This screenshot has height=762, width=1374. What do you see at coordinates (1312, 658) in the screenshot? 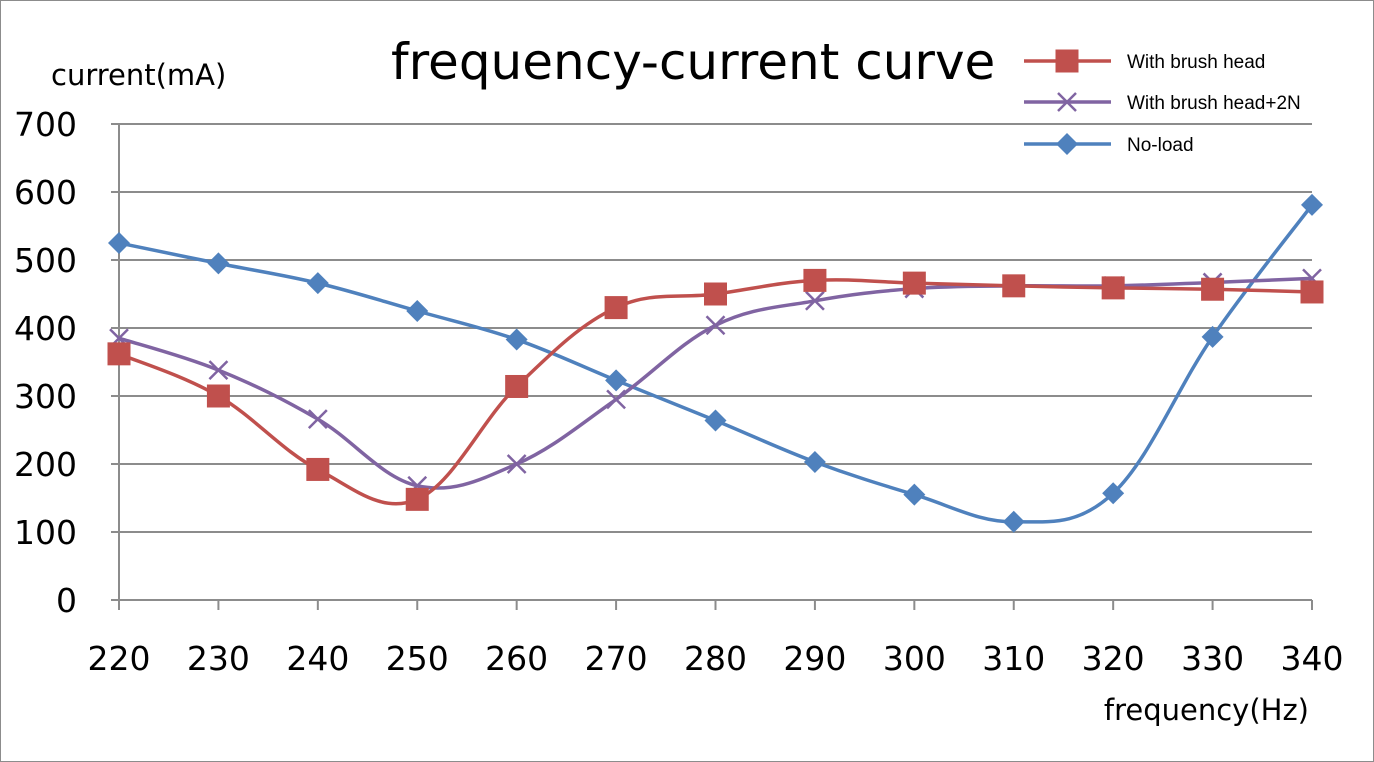
I see `x-tick-label: 340` at bounding box center [1312, 658].